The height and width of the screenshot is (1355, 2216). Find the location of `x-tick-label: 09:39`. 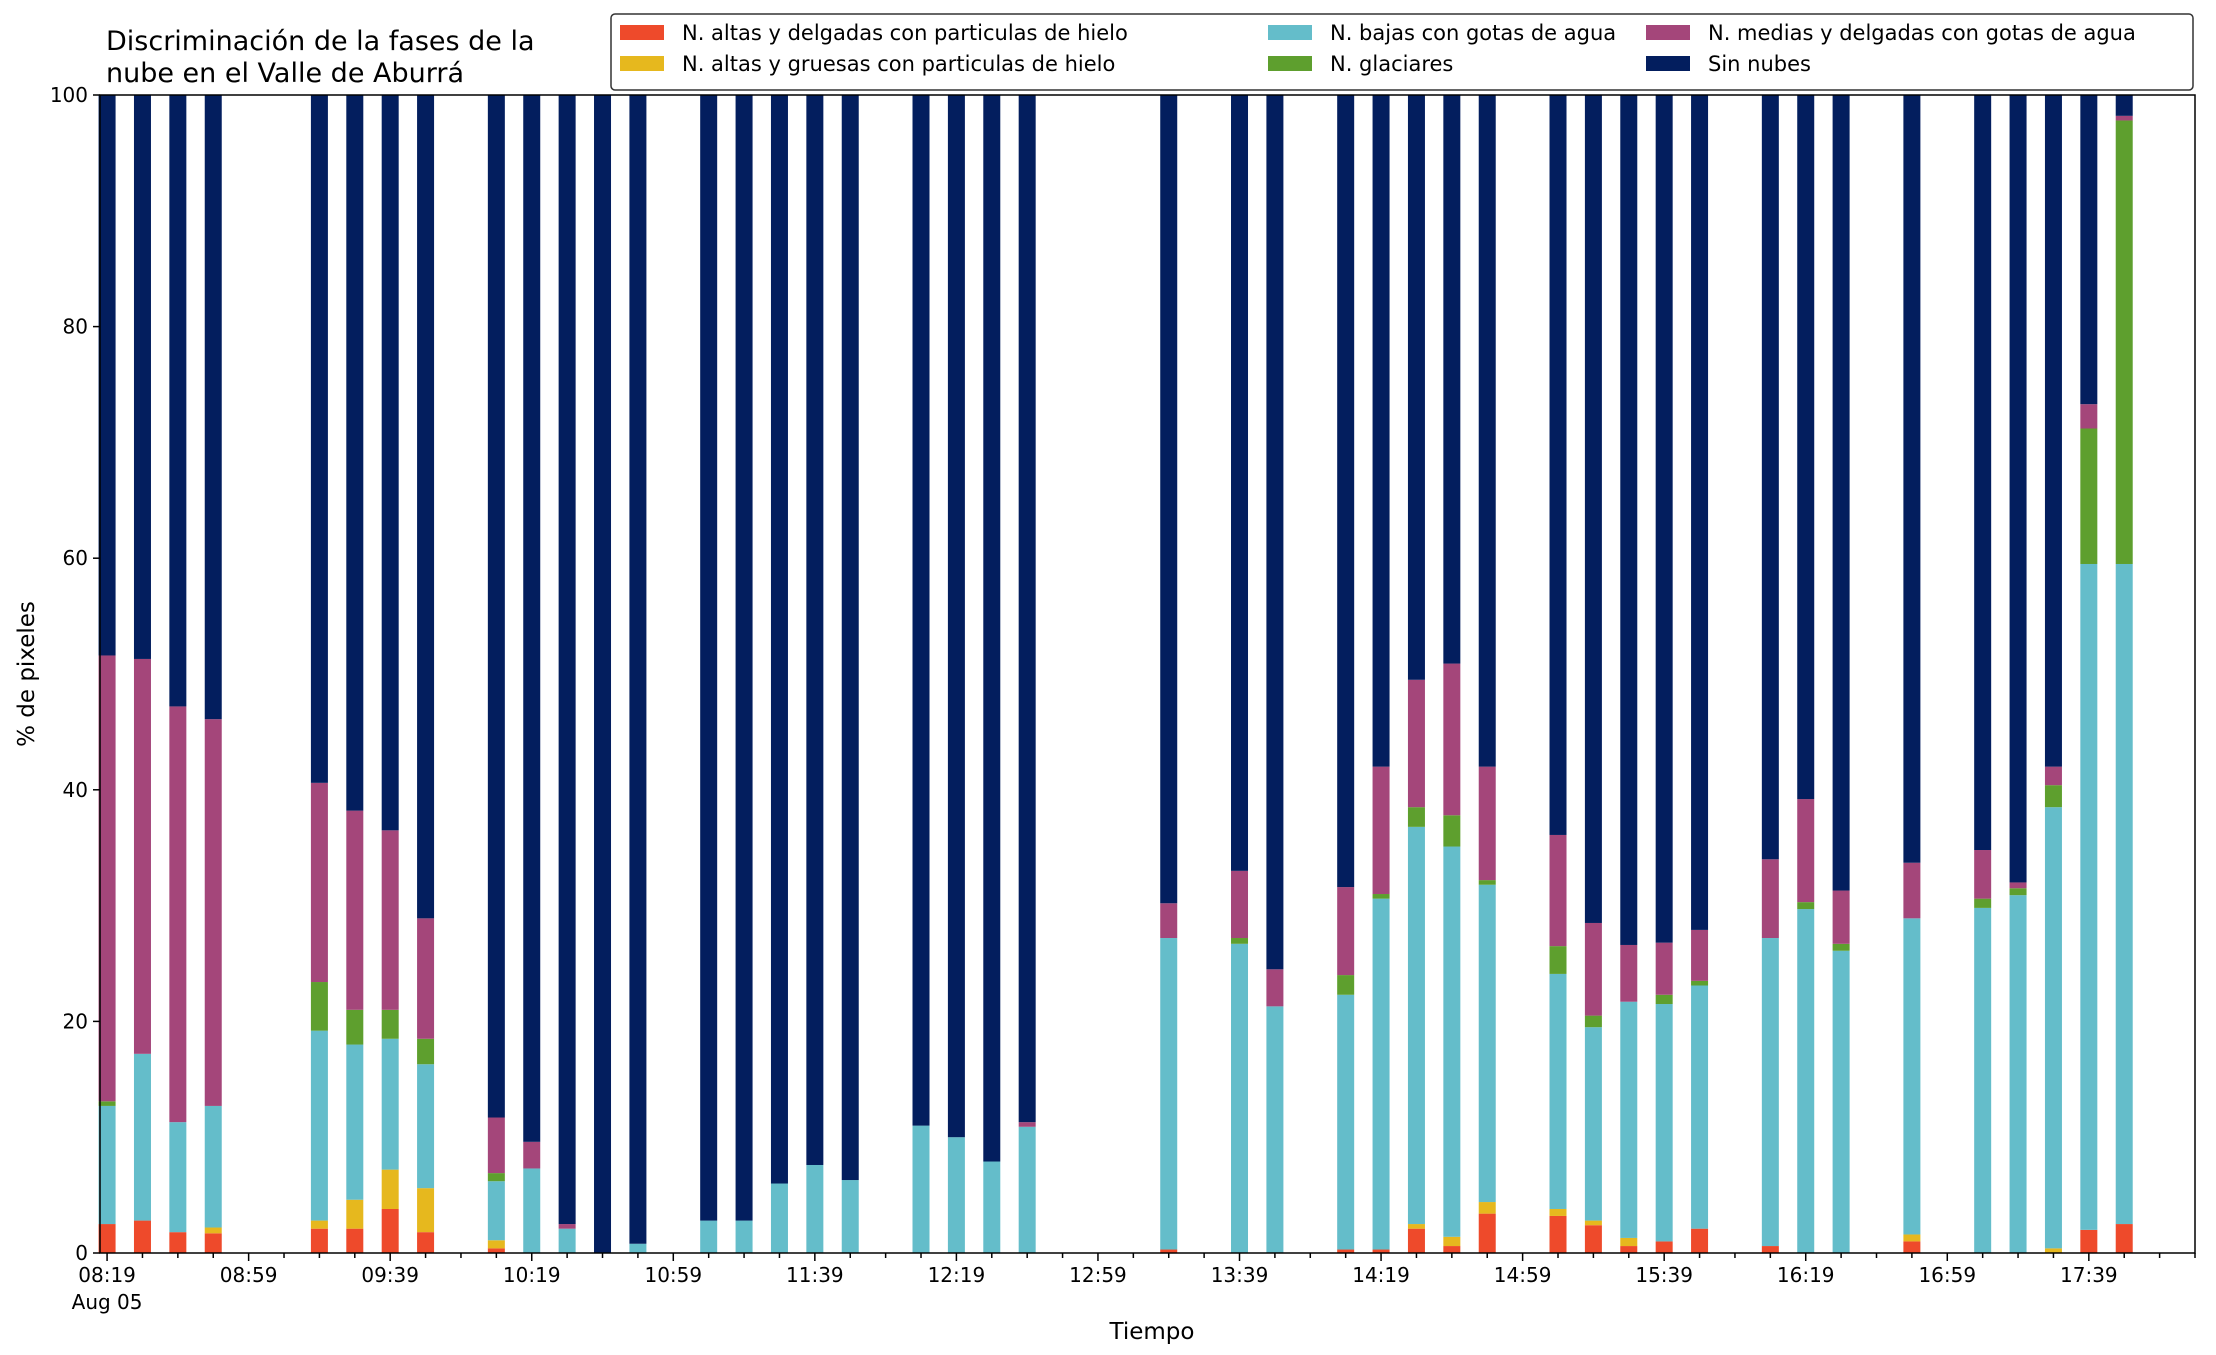

x-tick-label: 09:39 is located at coordinates (390, 1275).